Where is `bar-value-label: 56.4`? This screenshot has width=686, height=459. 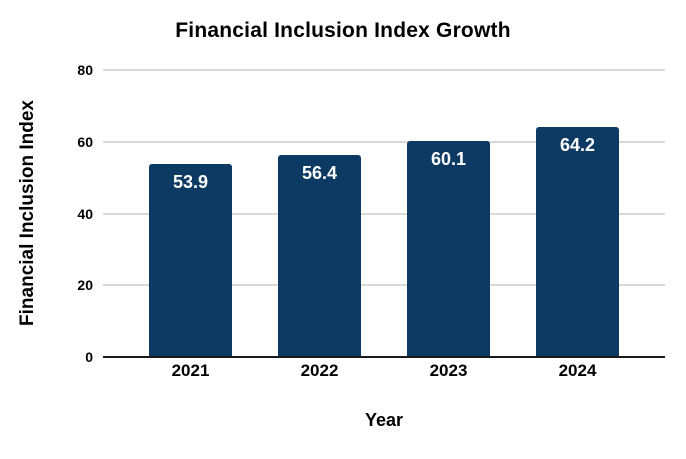
bar-value-label: 56.4 is located at coordinates (319, 172).